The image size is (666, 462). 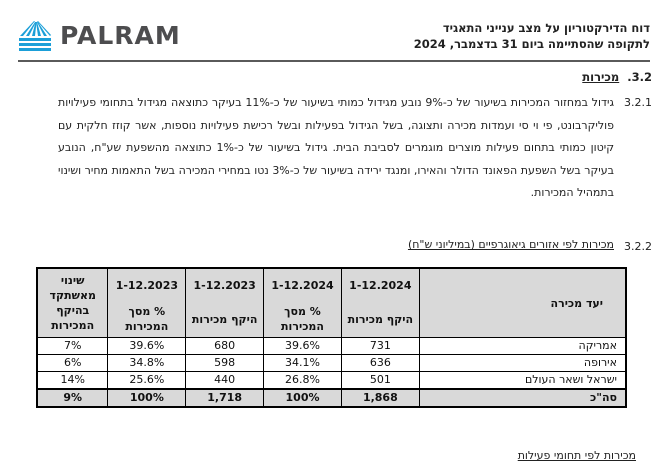 I want to click on palram-sunburst-icon, so click(x=35, y=36).